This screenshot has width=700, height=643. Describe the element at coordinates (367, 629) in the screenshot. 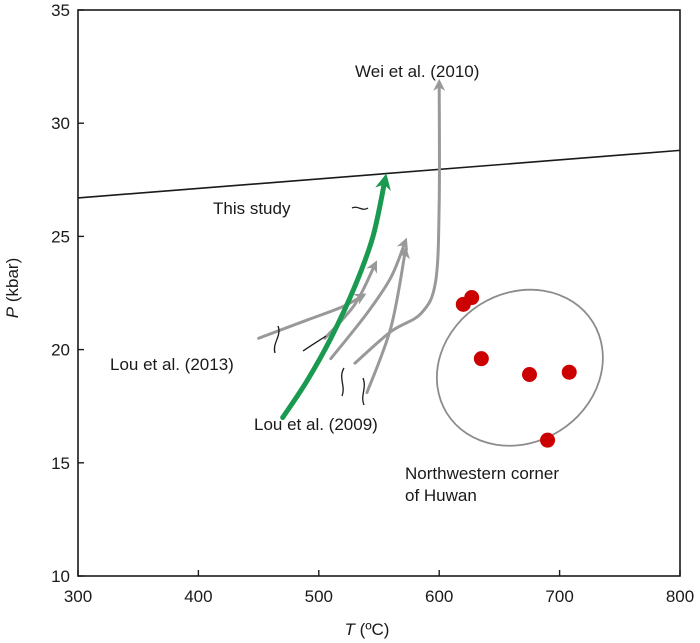

I see `x-axis-title: T (ºC)` at that location.